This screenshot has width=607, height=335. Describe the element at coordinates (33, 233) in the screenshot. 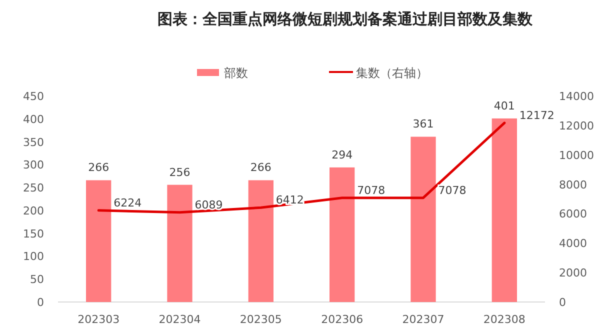

I see `y-tick-label: 150` at that location.